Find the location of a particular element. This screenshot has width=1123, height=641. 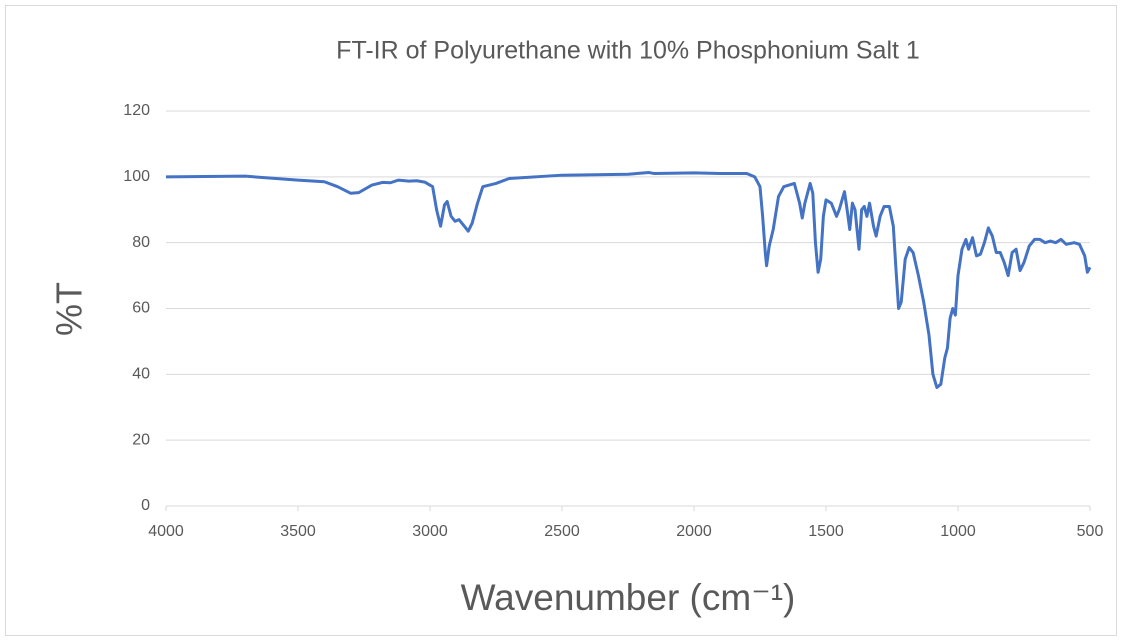

y-tick-label: 0 is located at coordinates (145, 505).